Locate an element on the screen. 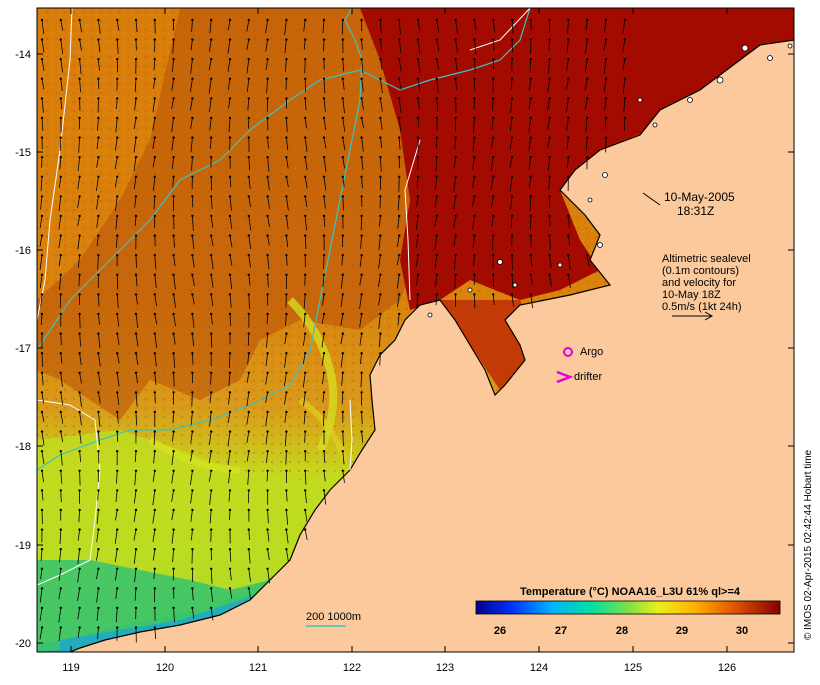  y-tick-label: -20 is located at coordinates (23, 644).